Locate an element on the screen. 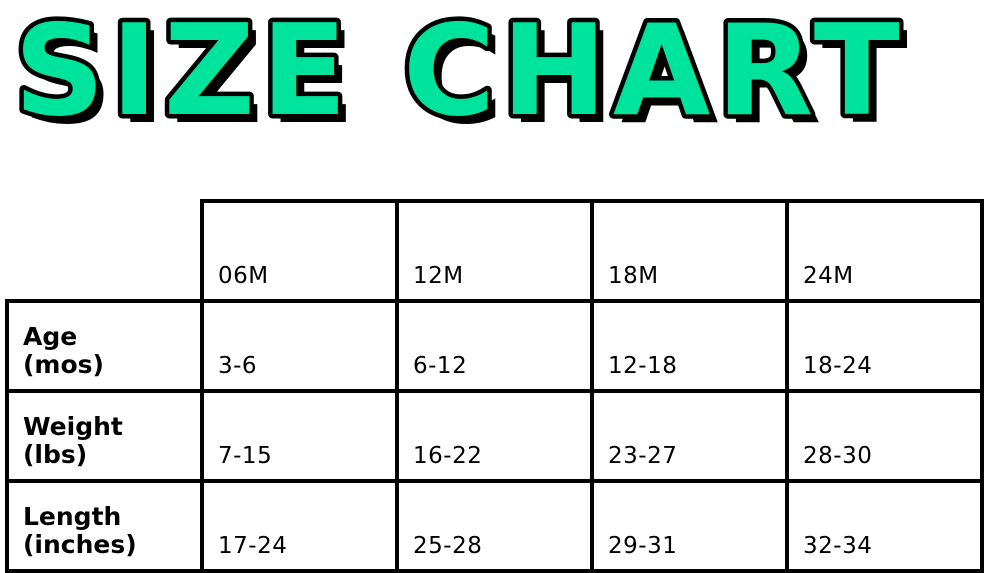  row-label-weight-main: Weight is located at coordinates (73, 426).